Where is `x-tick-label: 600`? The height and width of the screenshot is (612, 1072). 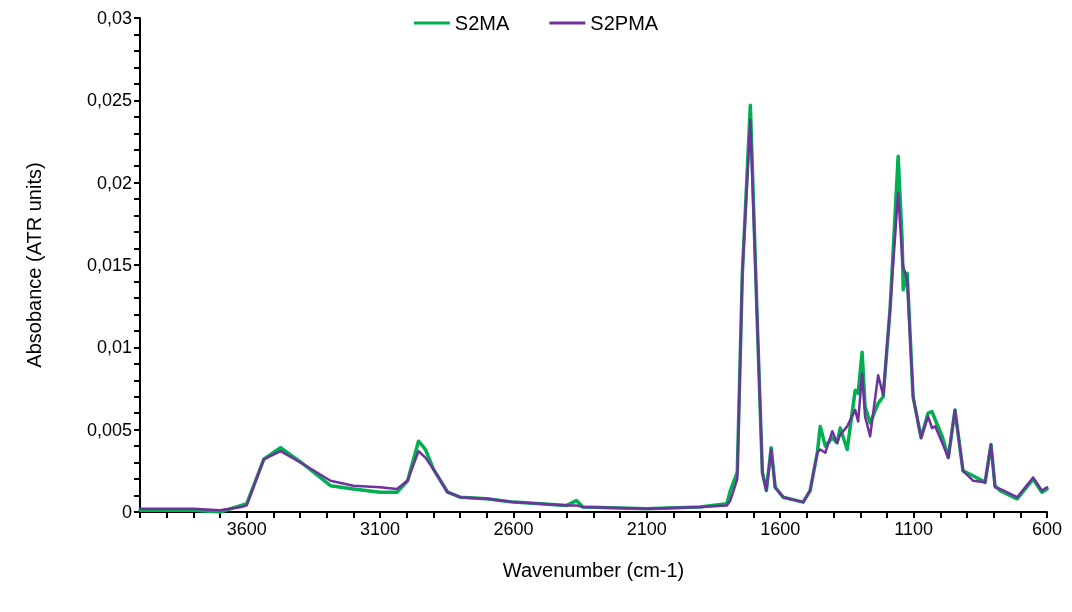 x-tick-label: 600 is located at coordinates (1047, 529).